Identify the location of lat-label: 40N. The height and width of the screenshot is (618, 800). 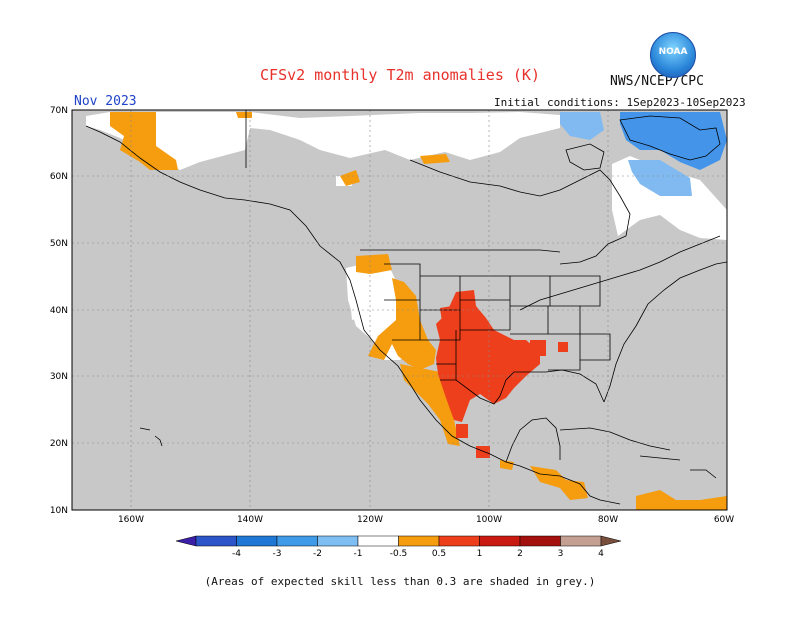
(59, 311).